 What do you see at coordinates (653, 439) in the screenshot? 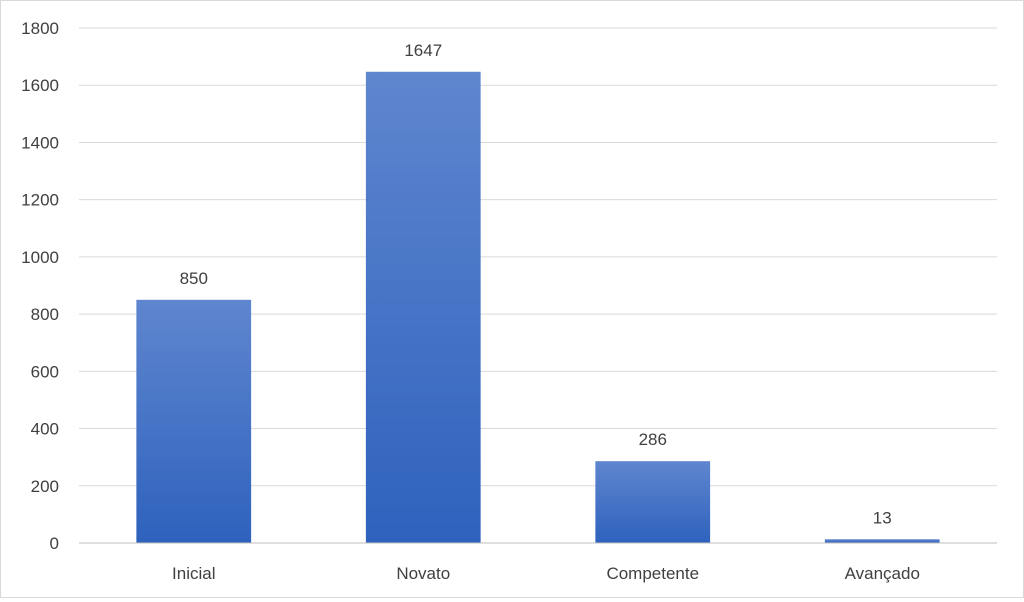
I see `data-label: 286` at bounding box center [653, 439].